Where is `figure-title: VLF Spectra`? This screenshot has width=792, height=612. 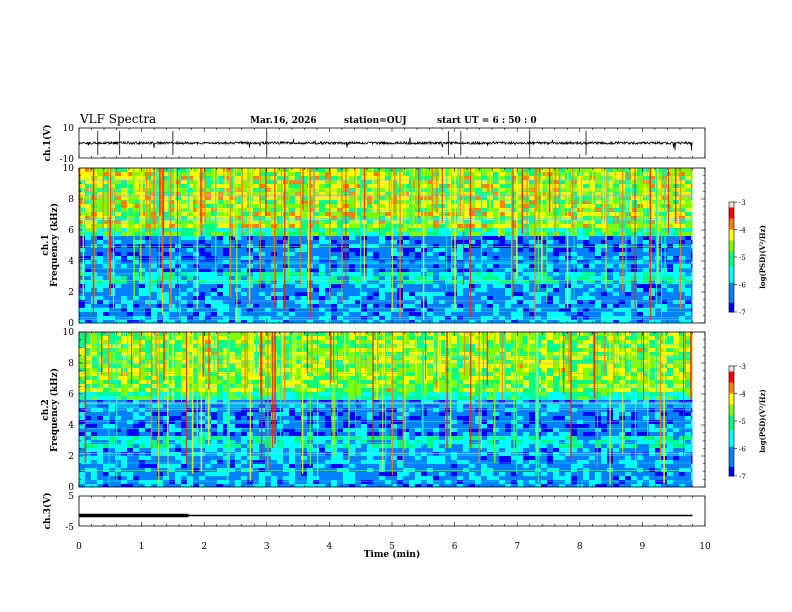
figure-title: VLF Spectra is located at coordinates (117, 119).